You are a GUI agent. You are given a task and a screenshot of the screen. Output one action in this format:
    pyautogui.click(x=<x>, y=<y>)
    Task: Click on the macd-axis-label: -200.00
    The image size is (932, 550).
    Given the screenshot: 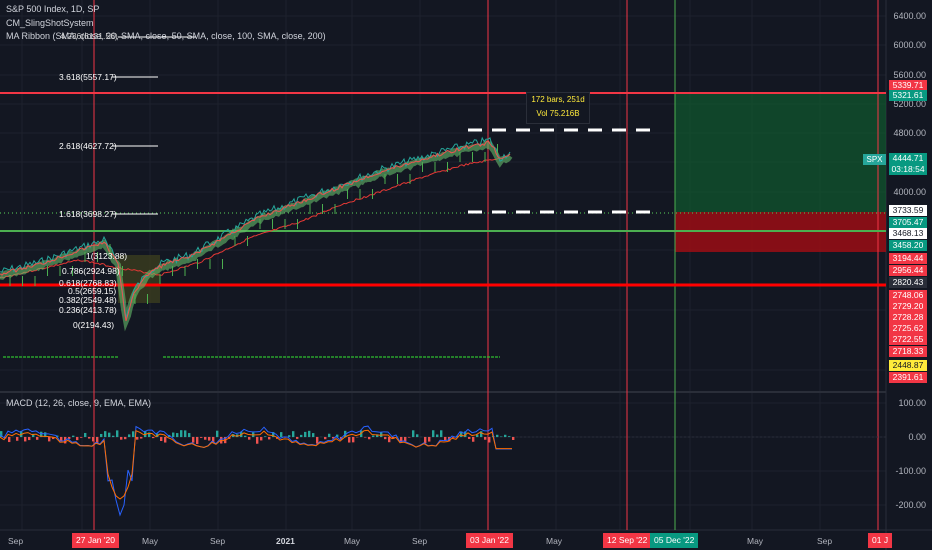 What is the action you would take?
    pyautogui.click(x=910, y=505)
    